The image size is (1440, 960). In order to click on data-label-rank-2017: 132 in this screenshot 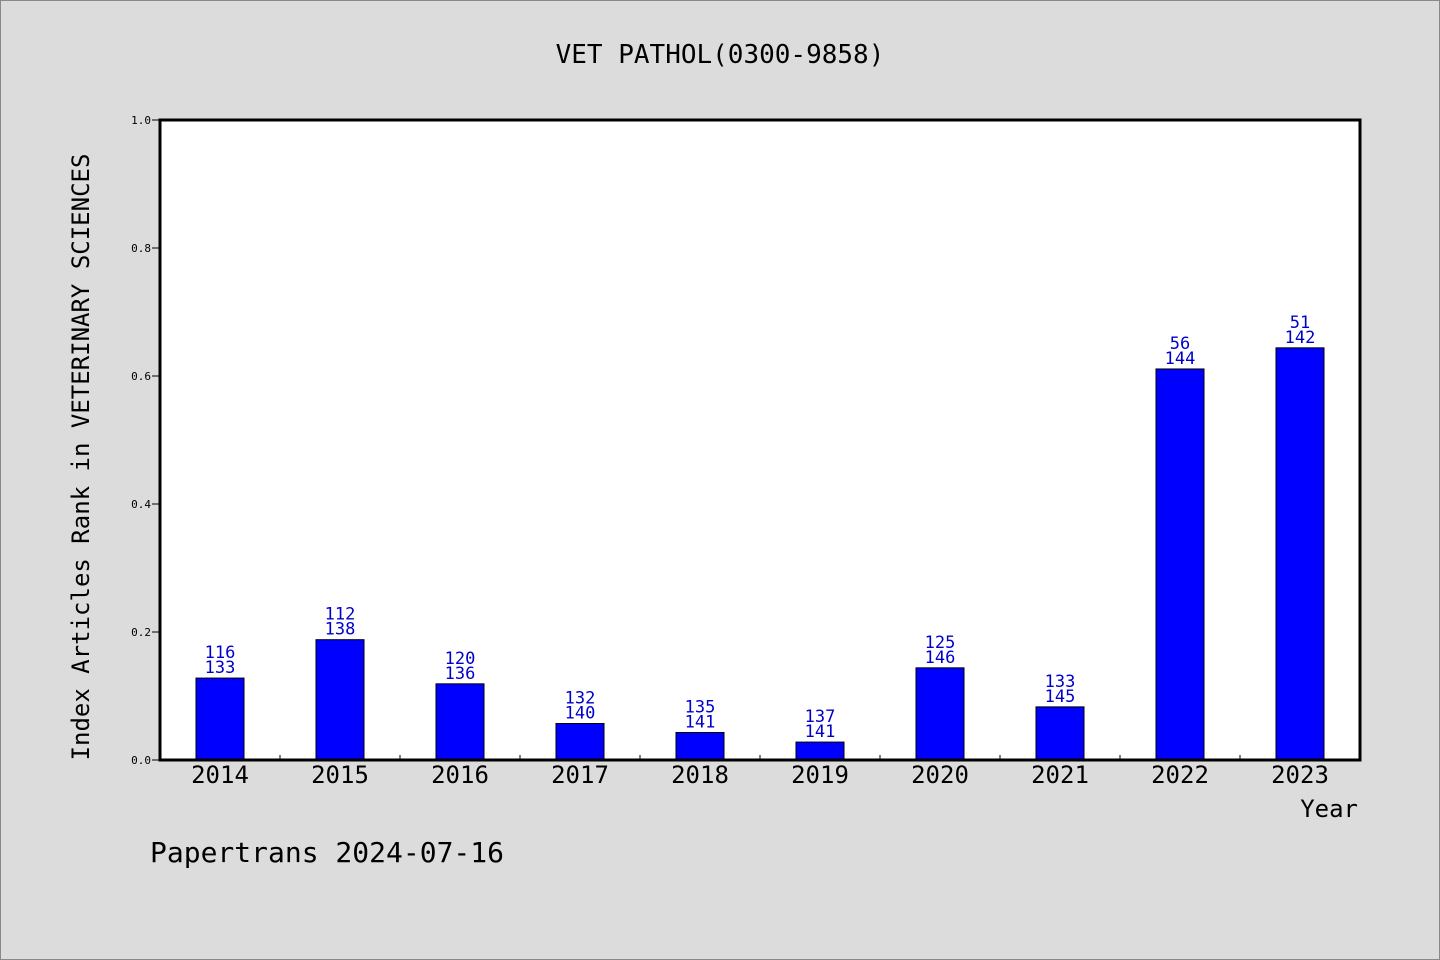, I will do `click(580, 699)`.